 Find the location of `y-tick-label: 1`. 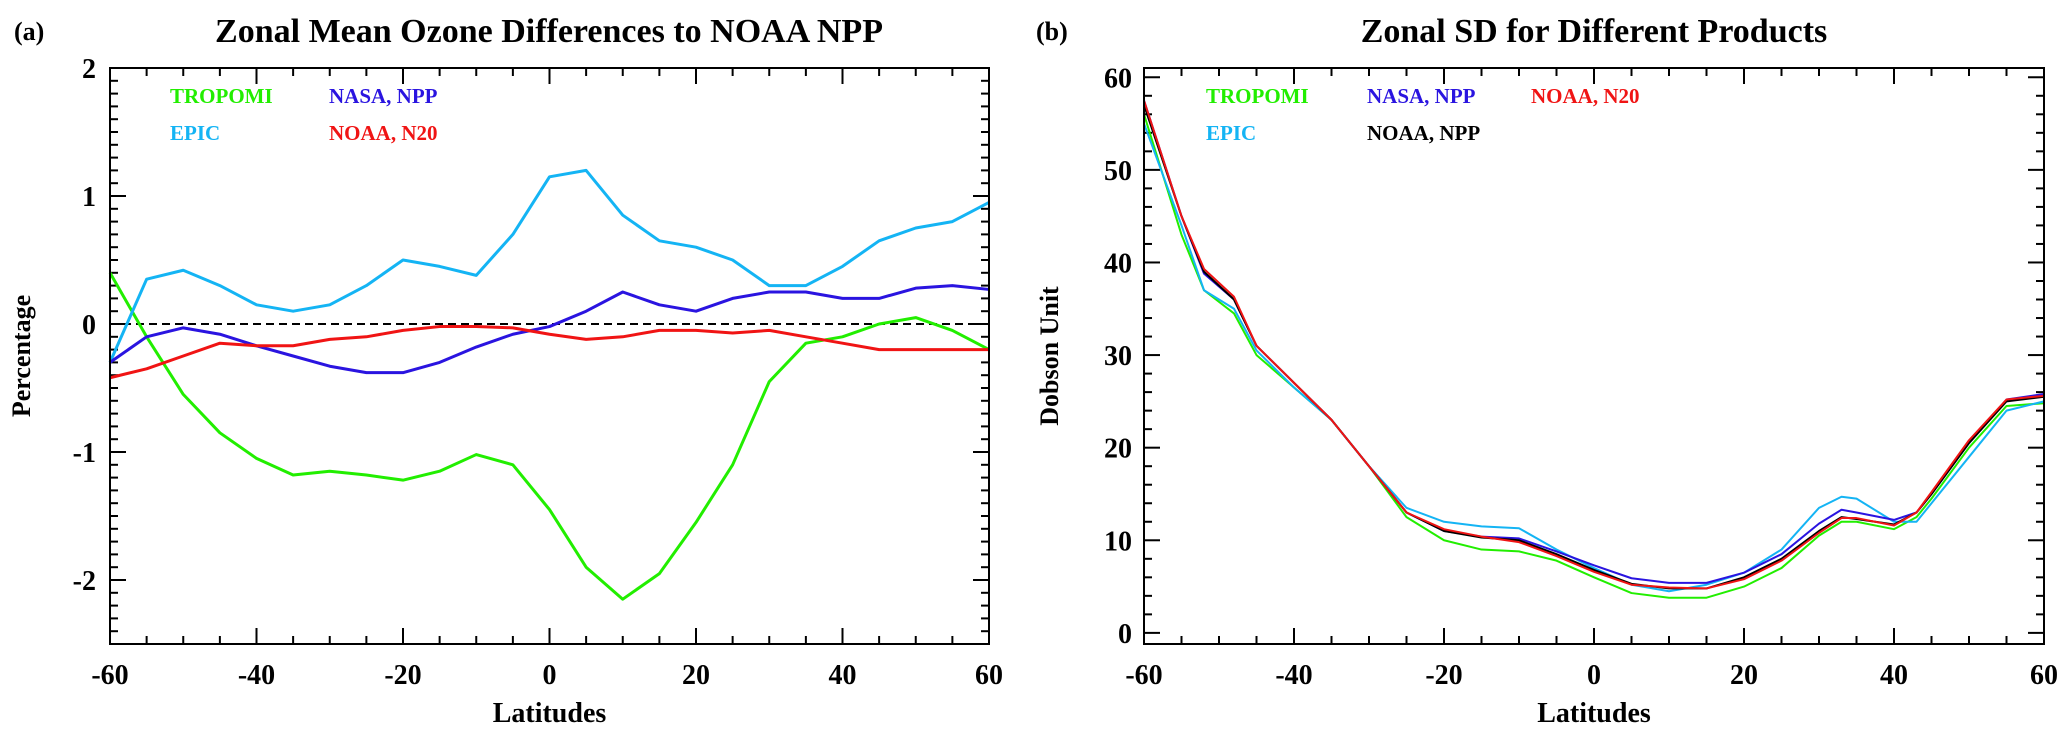

y-tick-label: 1 is located at coordinates (89, 197).